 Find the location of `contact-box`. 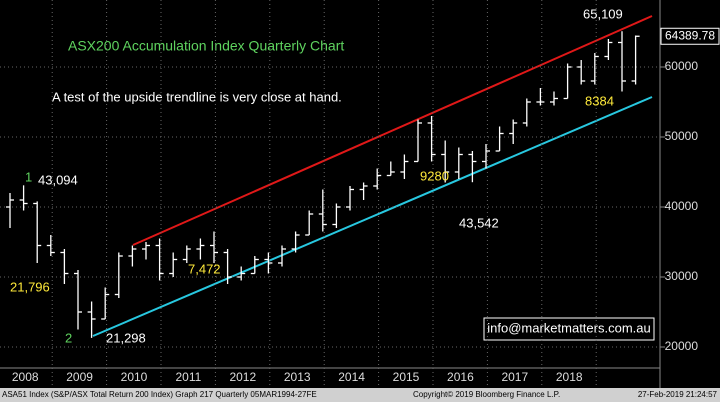

contact-box is located at coordinates (569, 329).